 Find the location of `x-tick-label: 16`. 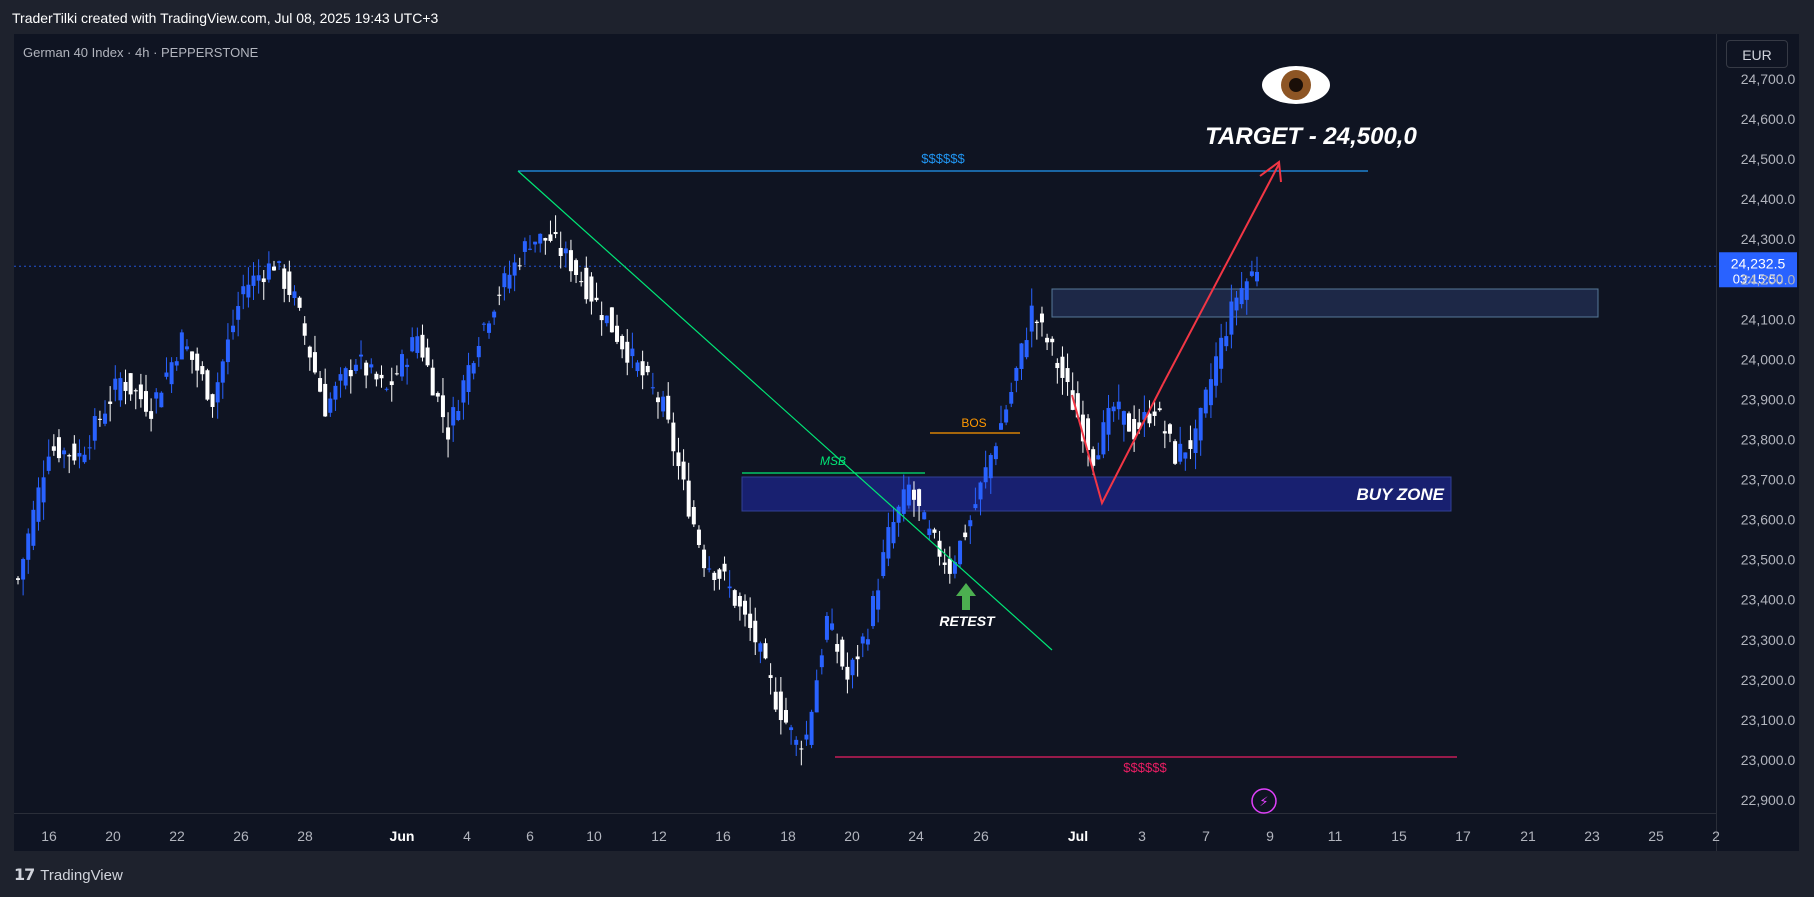

x-tick-label: 16 is located at coordinates (723, 836).